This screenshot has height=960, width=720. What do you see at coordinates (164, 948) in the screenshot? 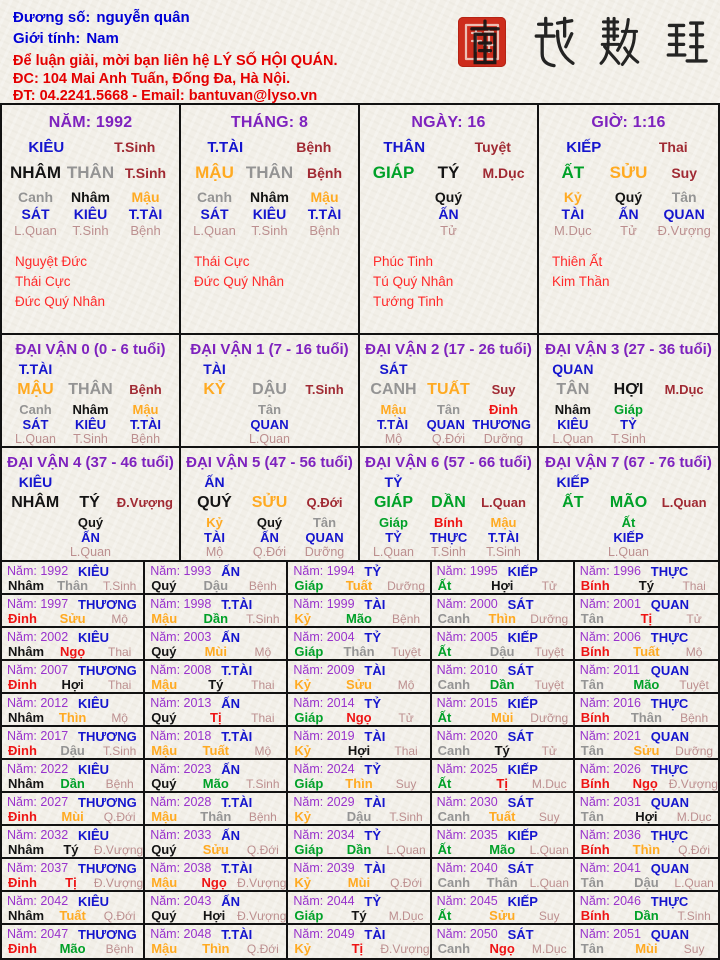
I see `year-stem: Mậu` at bounding box center [164, 948].